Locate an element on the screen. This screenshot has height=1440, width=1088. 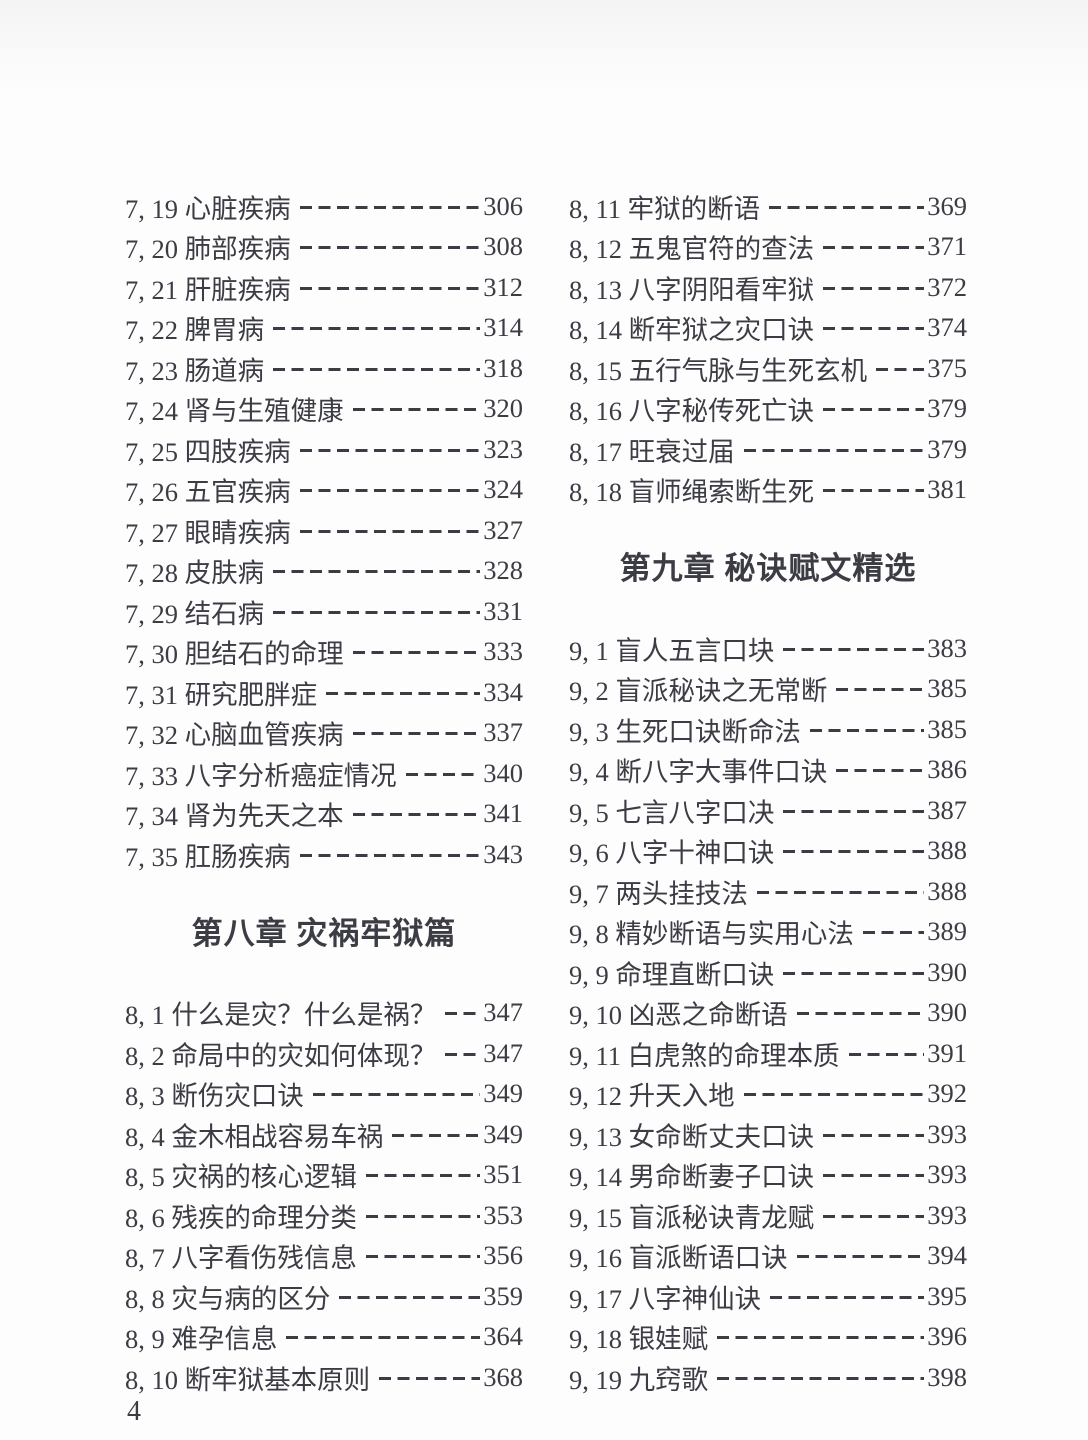
toc-entry-page: 383 is located at coordinates (947, 647).